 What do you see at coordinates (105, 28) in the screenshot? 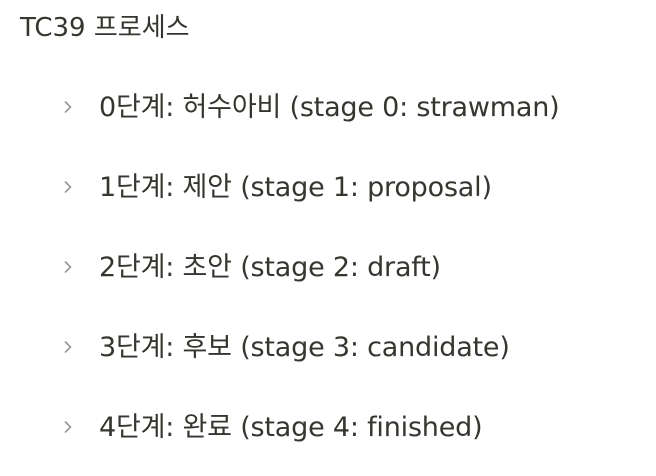
I see `page-heading: TC39 프로세스` at bounding box center [105, 28].